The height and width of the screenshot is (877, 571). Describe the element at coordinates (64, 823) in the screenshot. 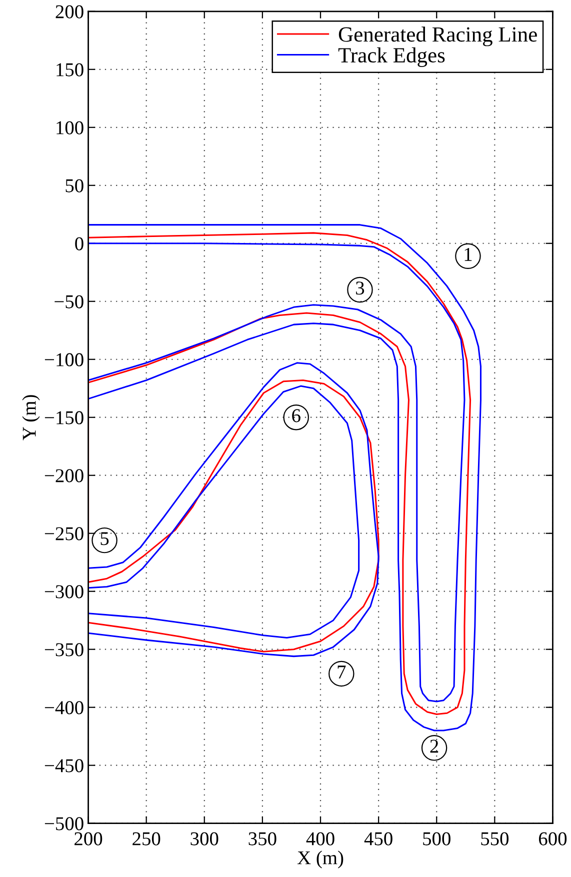

I see `y-tick-label: −500` at that location.